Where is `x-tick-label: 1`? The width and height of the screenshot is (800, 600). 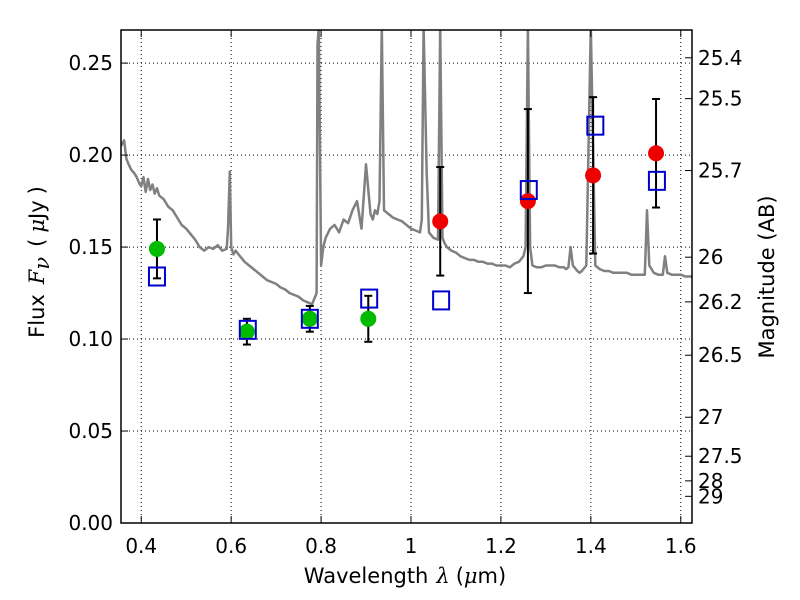 x-tick-label: 1 is located at coordinates (411, 546).